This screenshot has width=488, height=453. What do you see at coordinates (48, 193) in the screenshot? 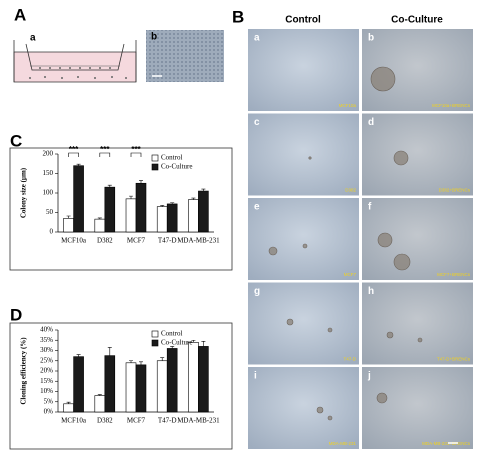
I see `y-tick-label: 100` at bounding box center [48, 193].